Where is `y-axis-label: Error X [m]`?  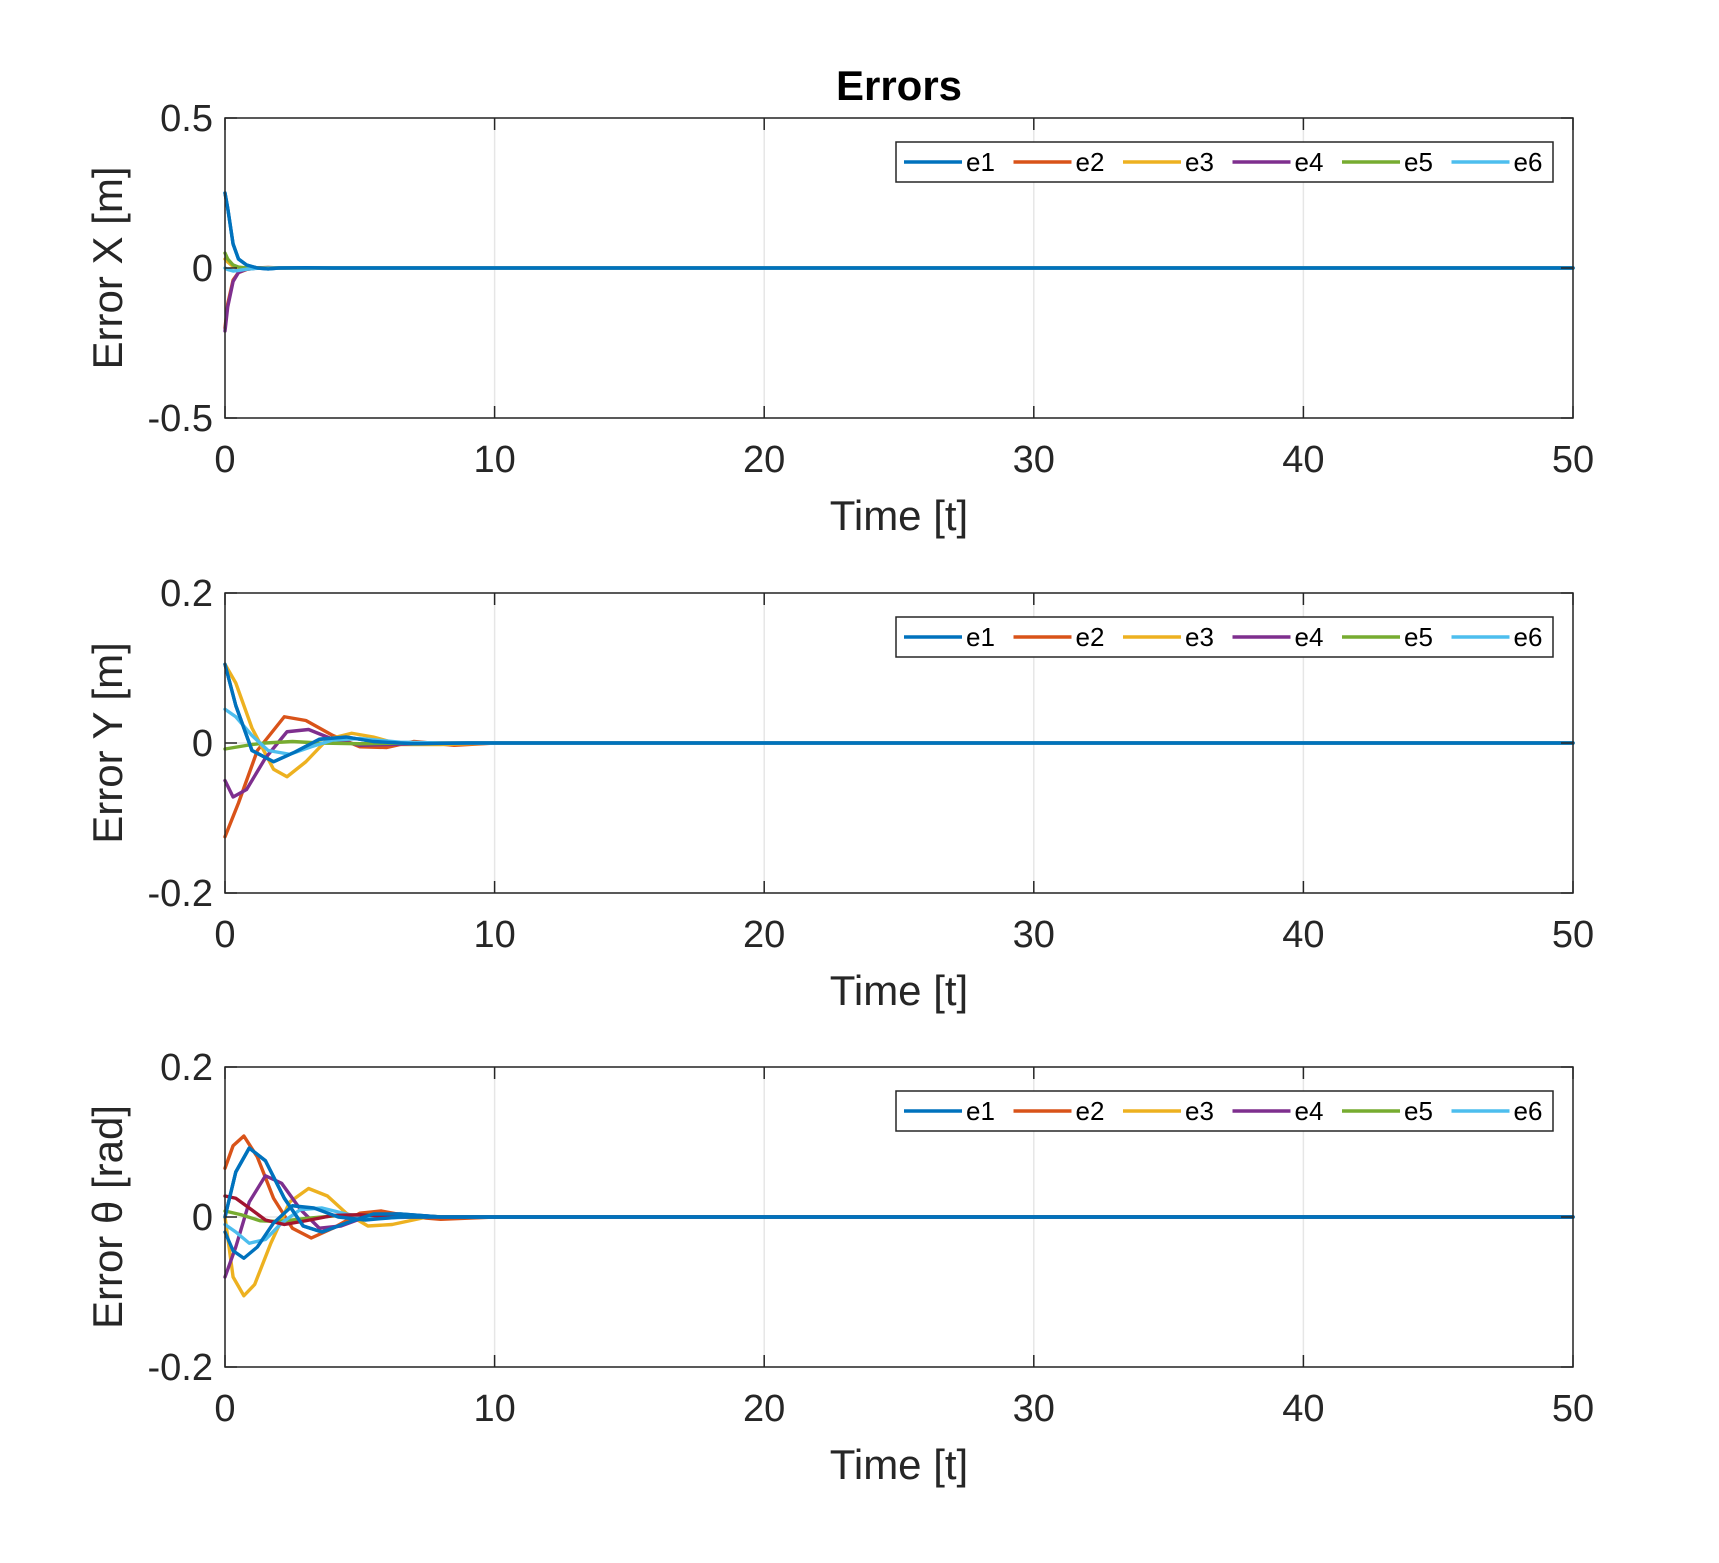 y-axis-label: Error X [m] is located at coordinates (107, 267).